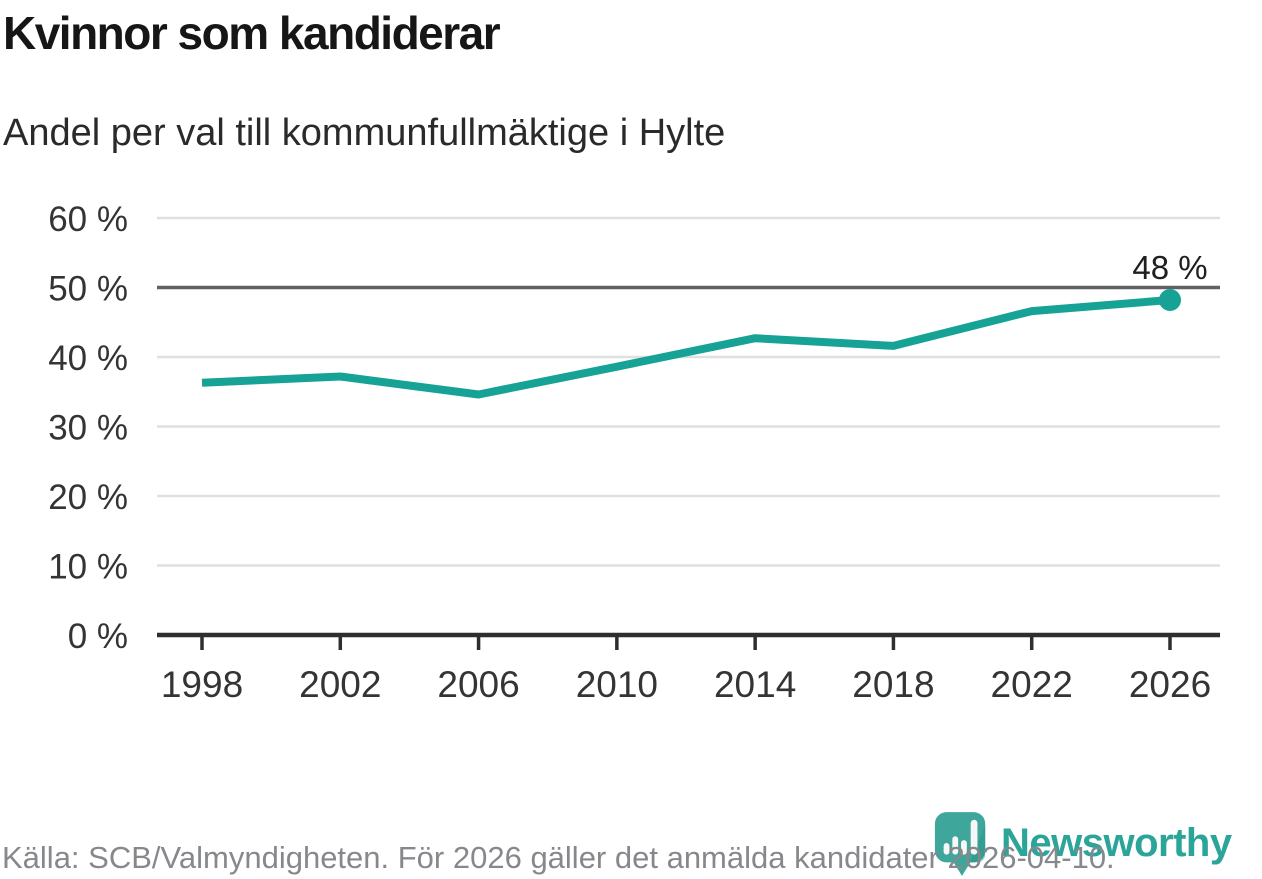 This screenshot has width=1262, height=879. What do you see at coordinates (960, 844) in the screenshot?
I see `newsworthy-pin-icon` at bounding box center [960, 844].